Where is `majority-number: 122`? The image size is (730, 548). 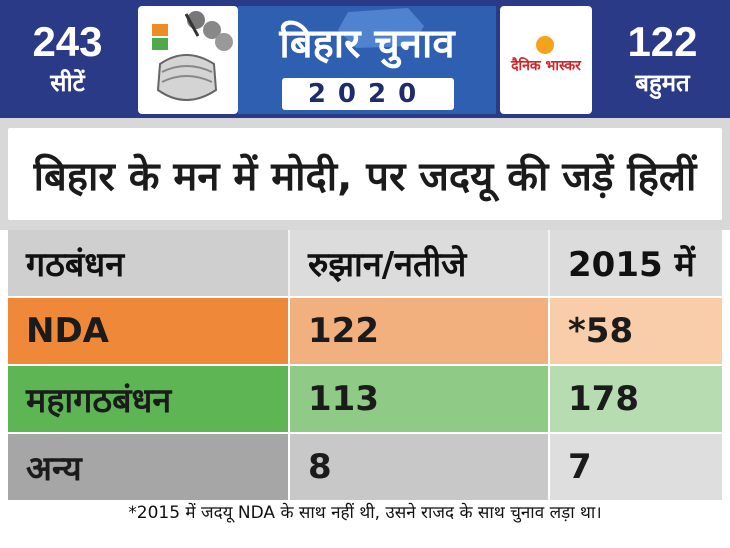 majority-number: 122 is located at coordinates (662, 41).